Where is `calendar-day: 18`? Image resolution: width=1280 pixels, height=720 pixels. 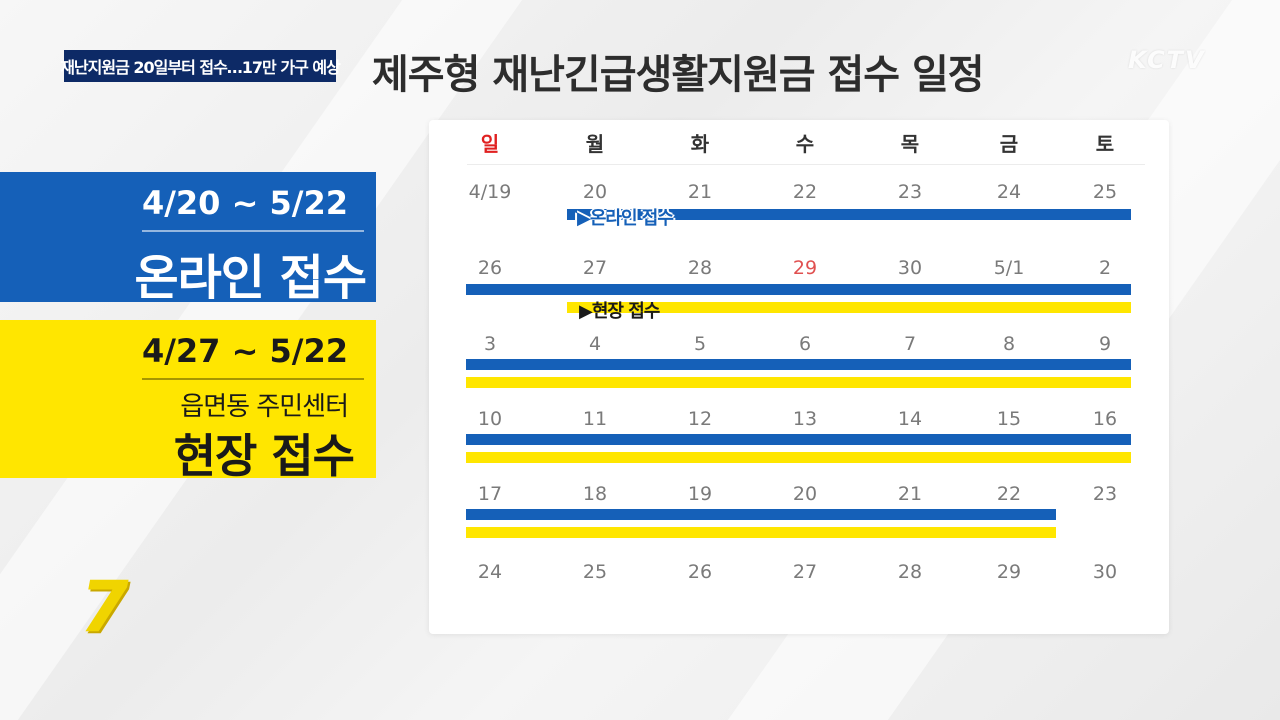 calendar-day: 18 is located at coordinates (595, 494).